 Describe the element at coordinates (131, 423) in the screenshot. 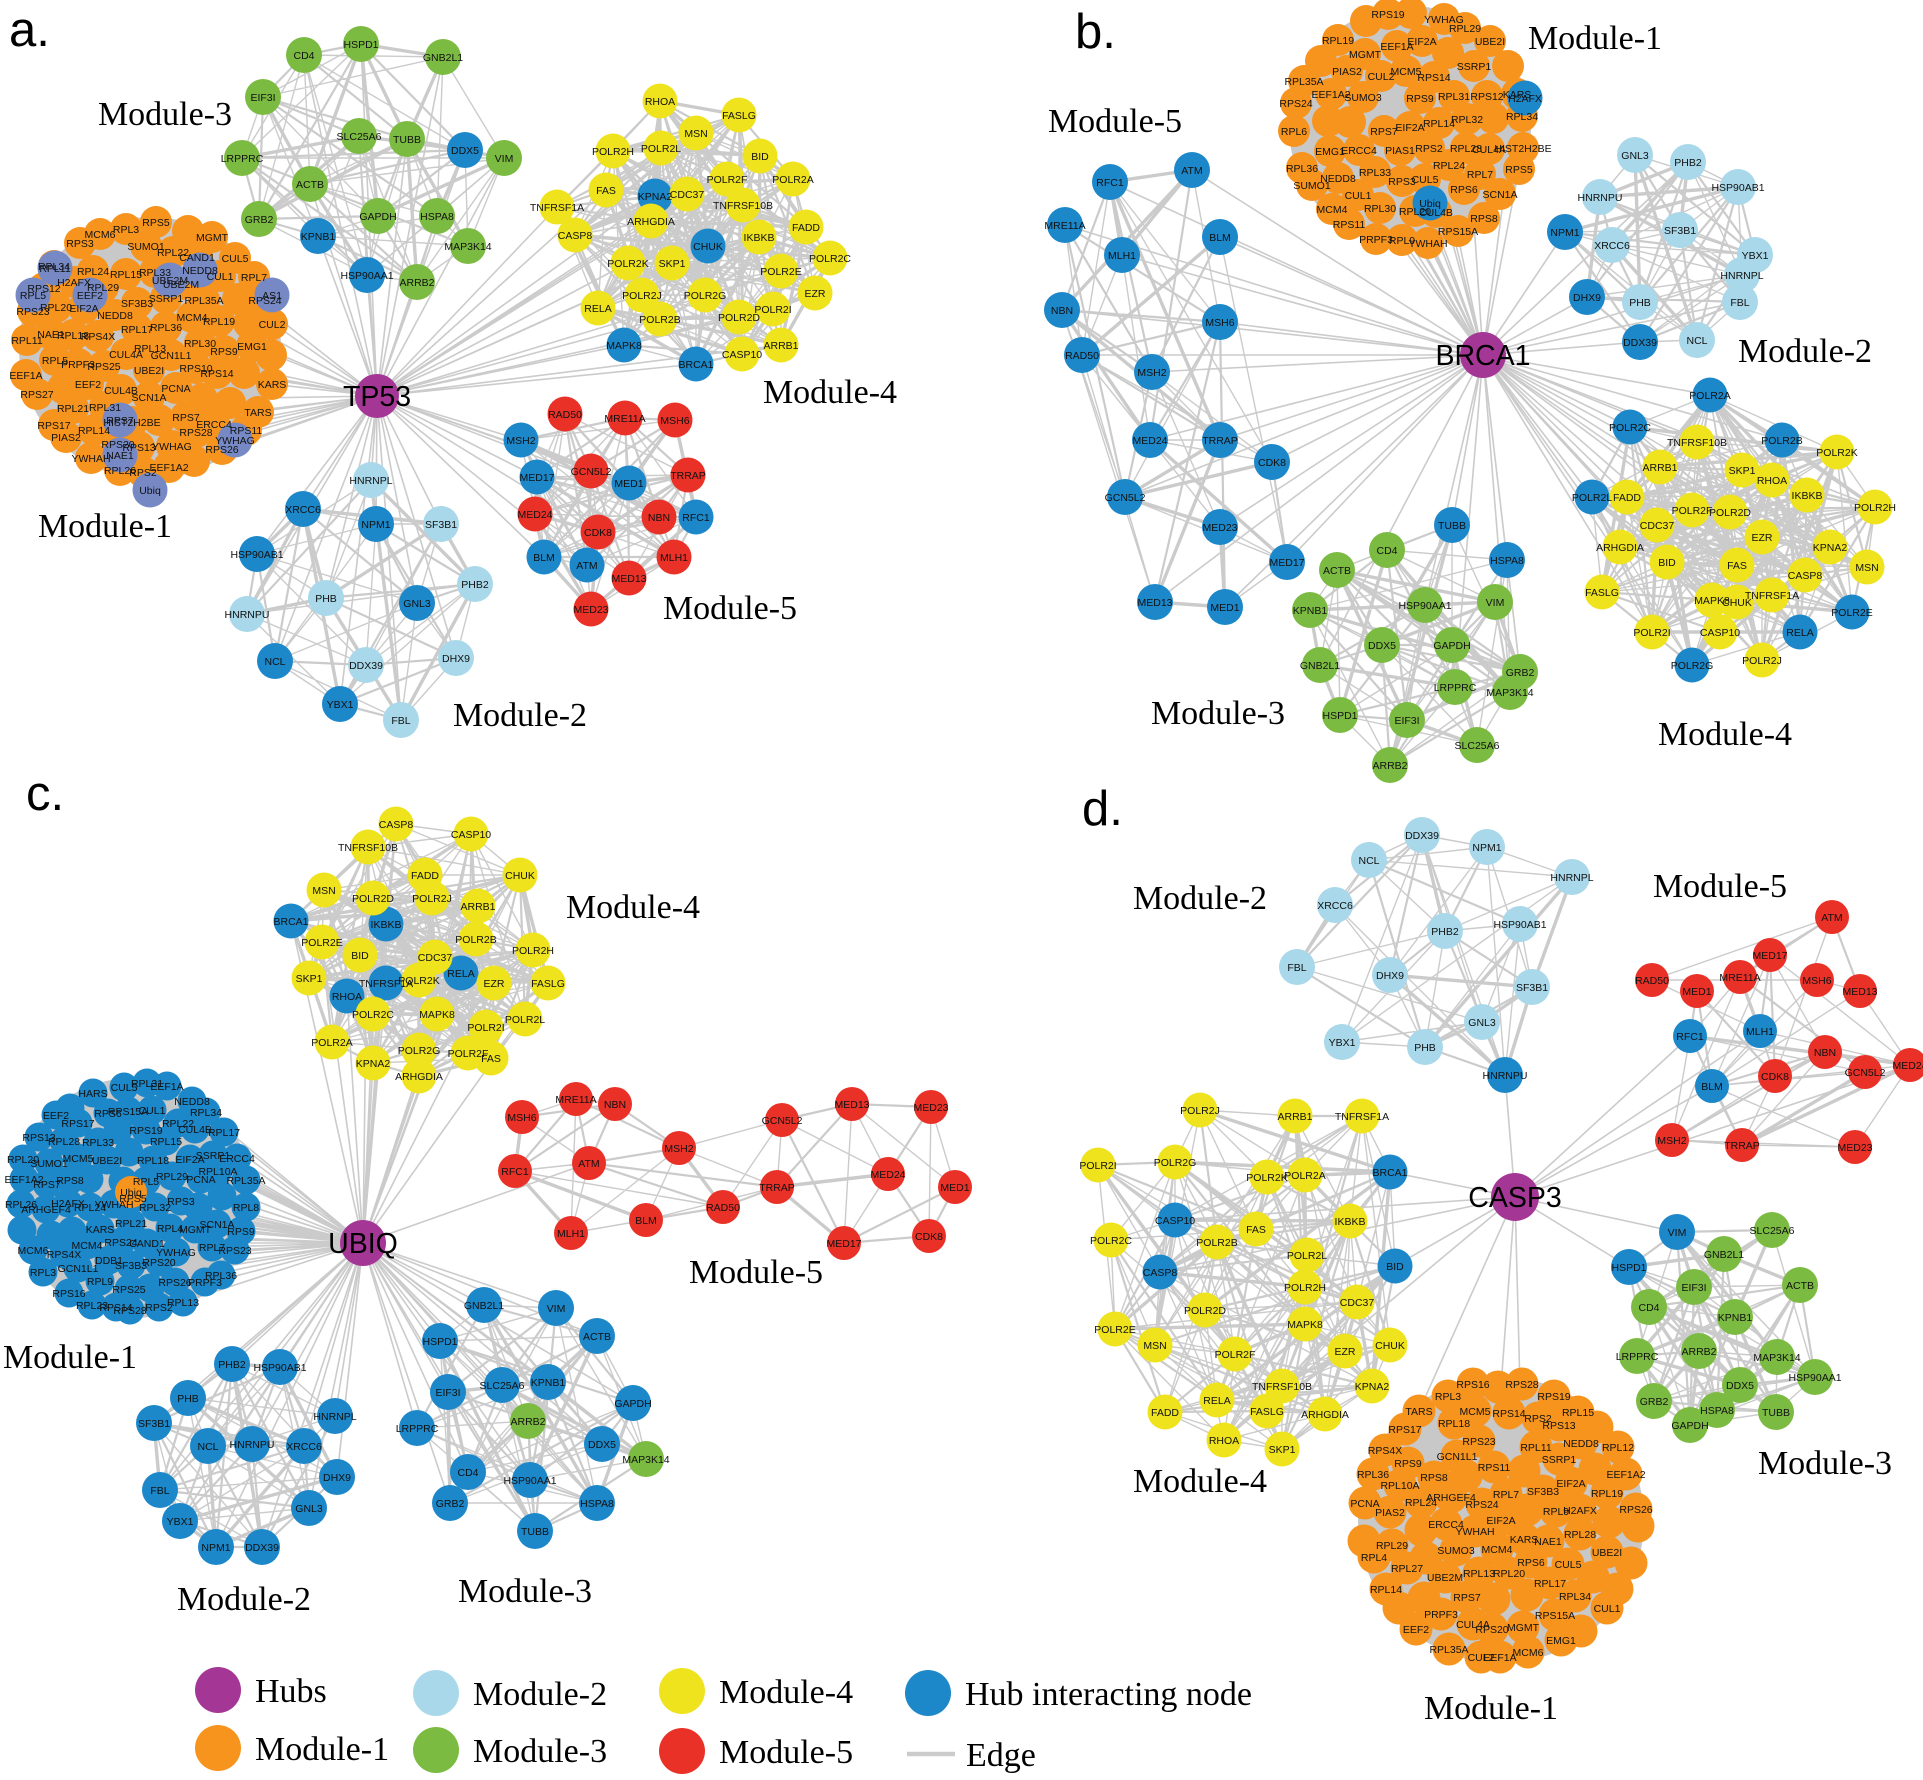

I see `svg-text: HIST2H2BE` at that location.